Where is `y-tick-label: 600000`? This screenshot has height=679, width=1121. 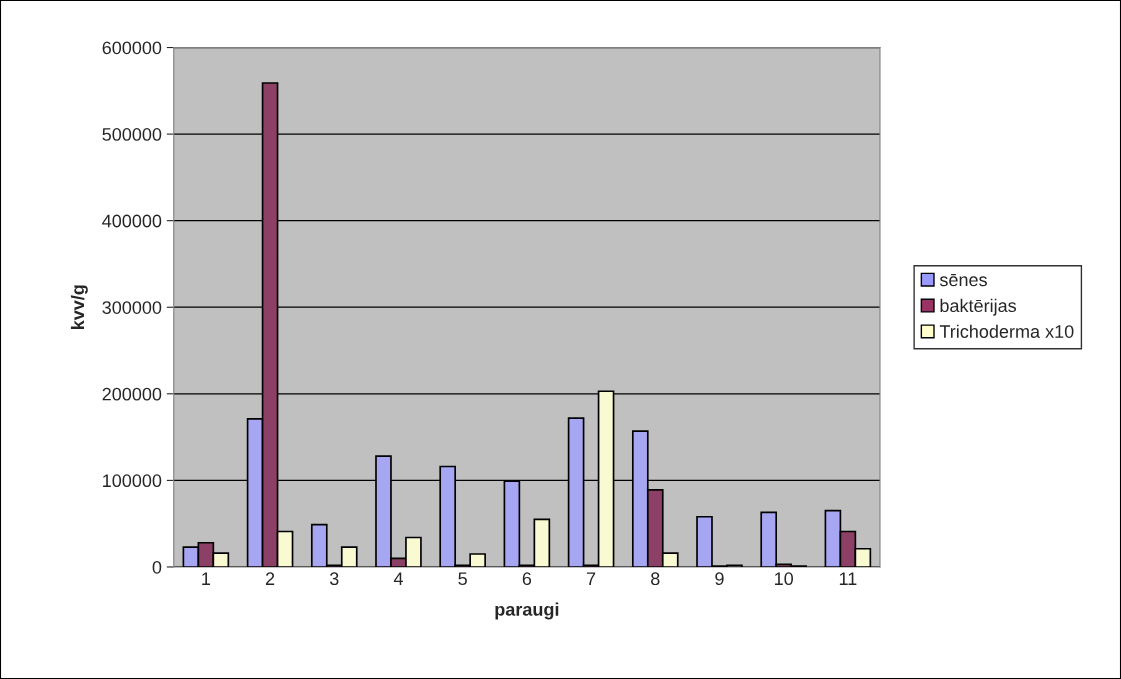 y-tick-label: 600000 is located at coordinates (132, 48).